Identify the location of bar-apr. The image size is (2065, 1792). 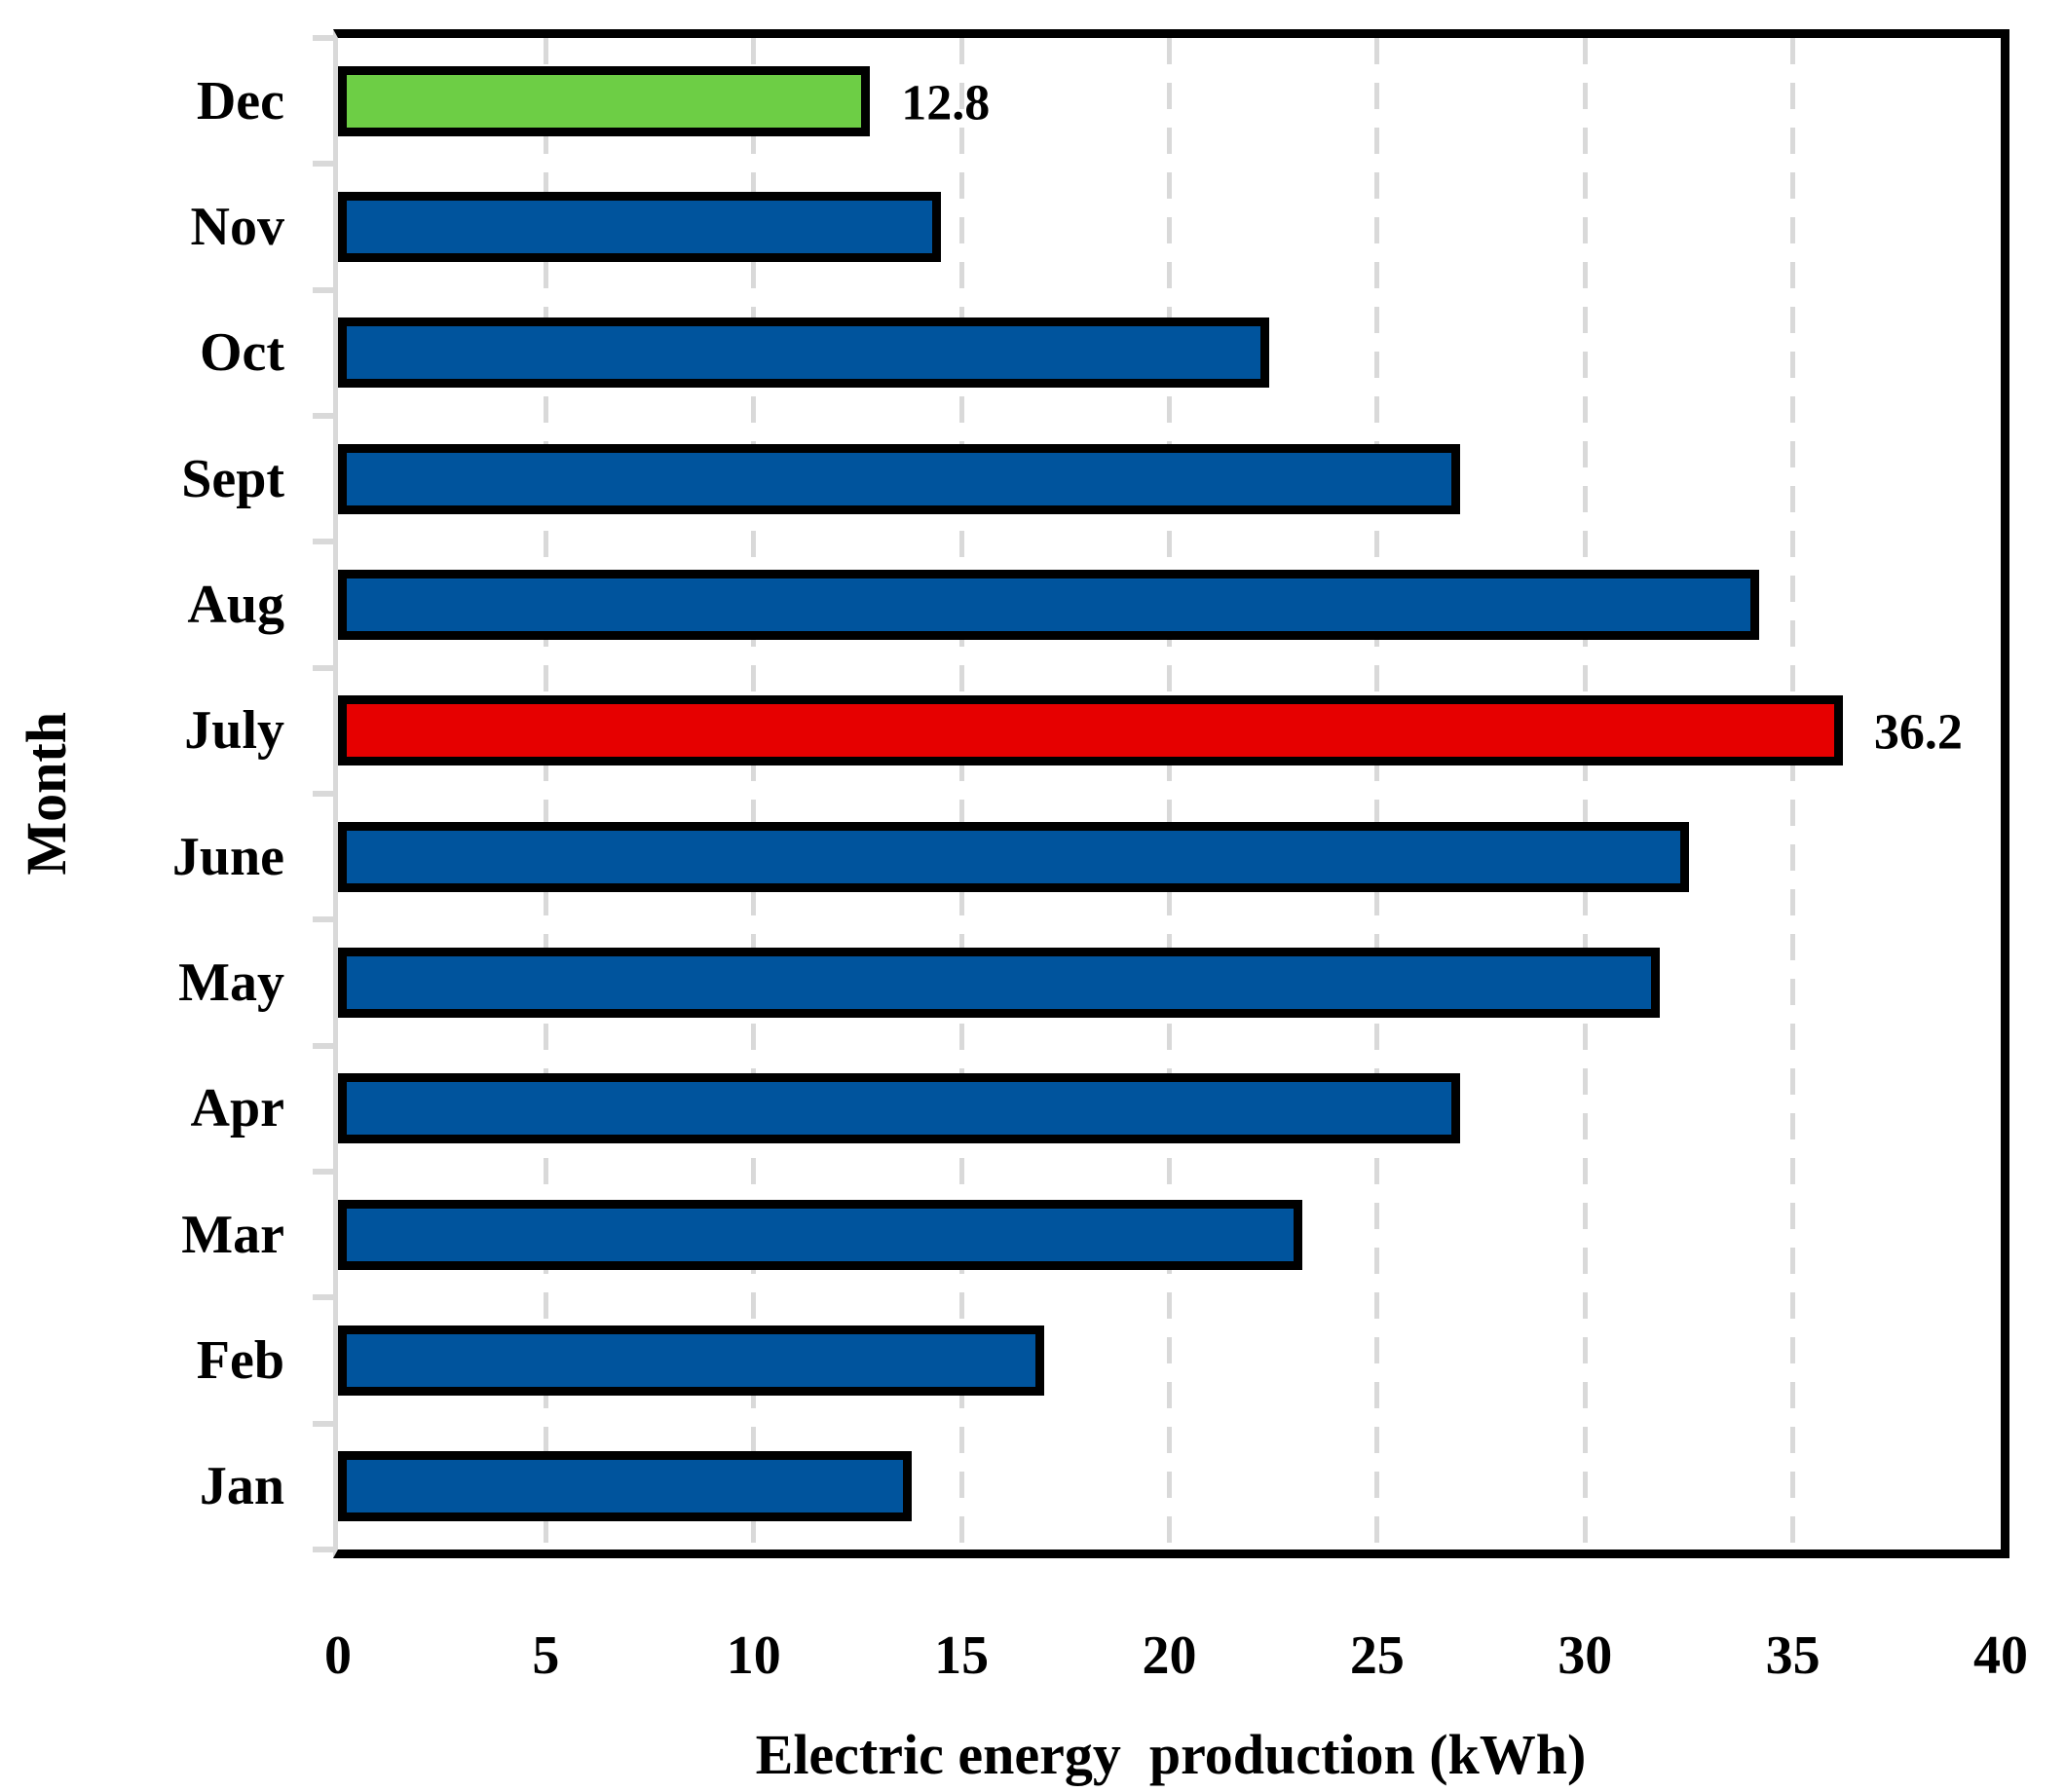
(900, 1108).